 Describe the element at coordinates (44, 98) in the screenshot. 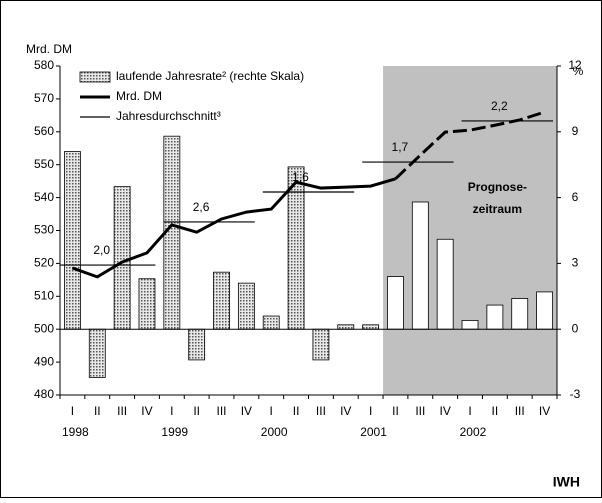

I see `y-tick-label: 570` at that location.